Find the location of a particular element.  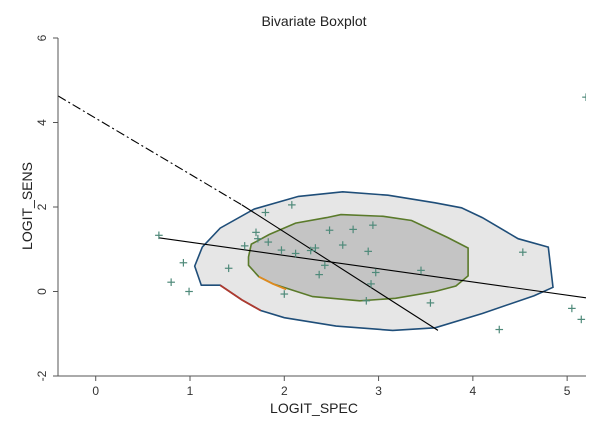

fence-red-segment is located at coordinates (240, 298).